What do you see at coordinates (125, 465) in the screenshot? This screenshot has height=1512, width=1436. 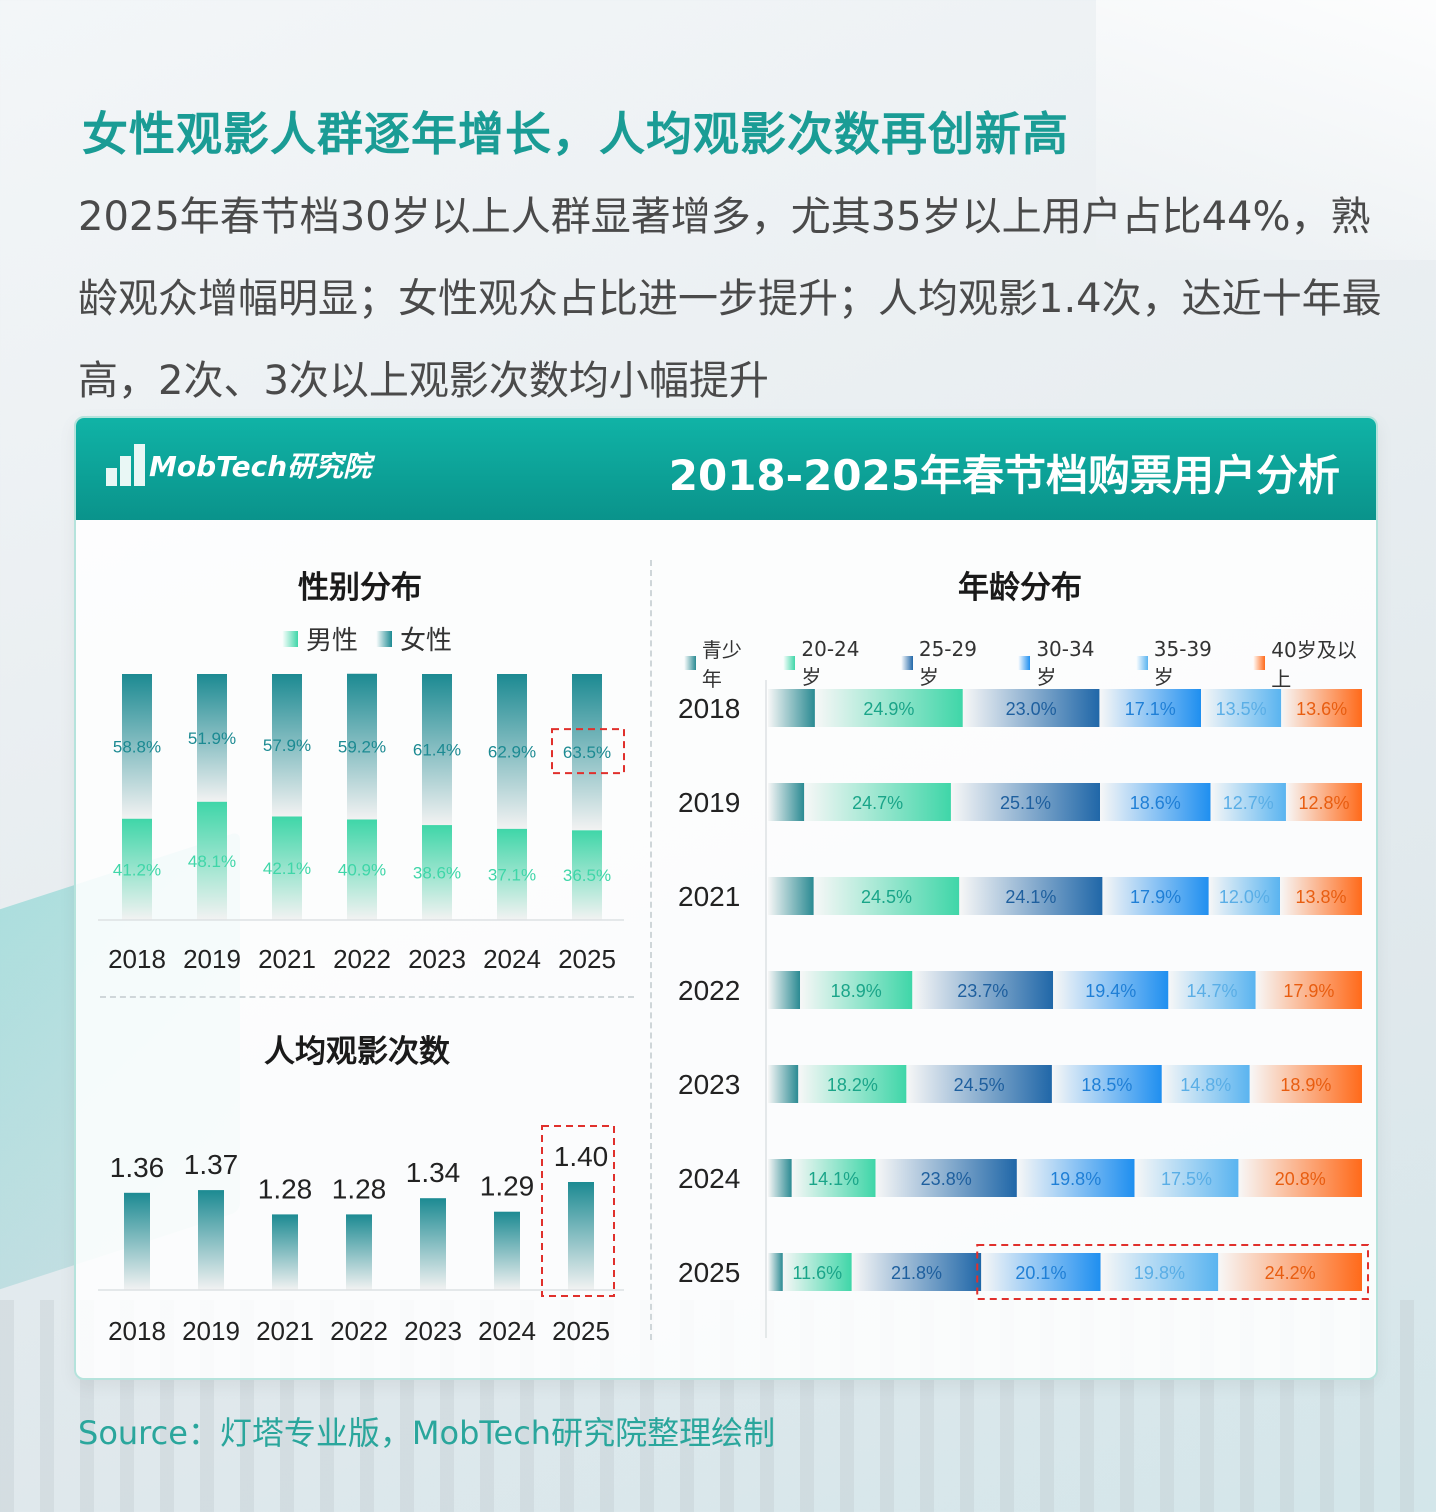 I see `logo-mark-icon` at bounding box center [125, 465].